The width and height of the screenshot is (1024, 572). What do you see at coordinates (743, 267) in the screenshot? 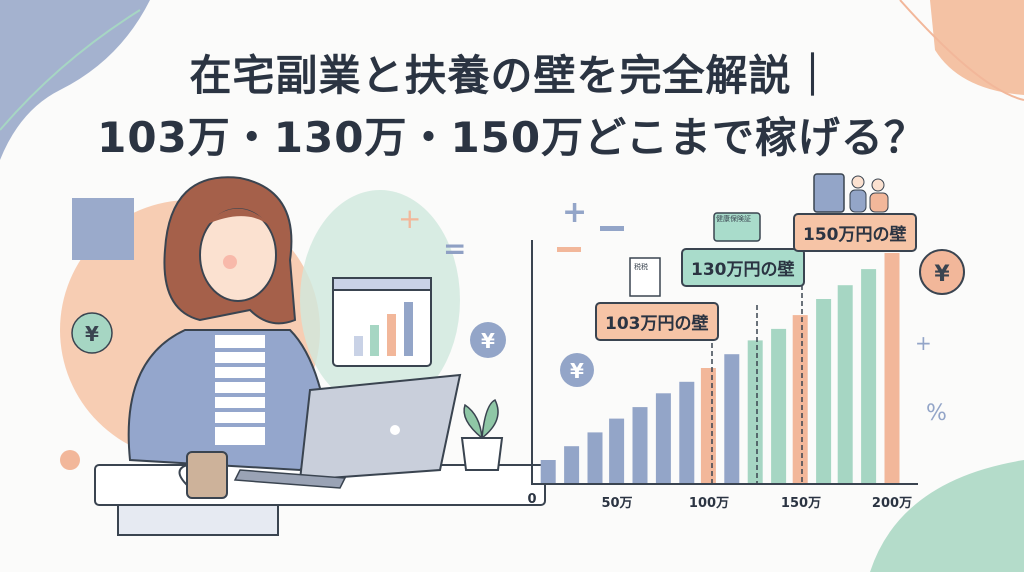
I see `callout-130: 130万円の壁` at bounding box center [743, 267].